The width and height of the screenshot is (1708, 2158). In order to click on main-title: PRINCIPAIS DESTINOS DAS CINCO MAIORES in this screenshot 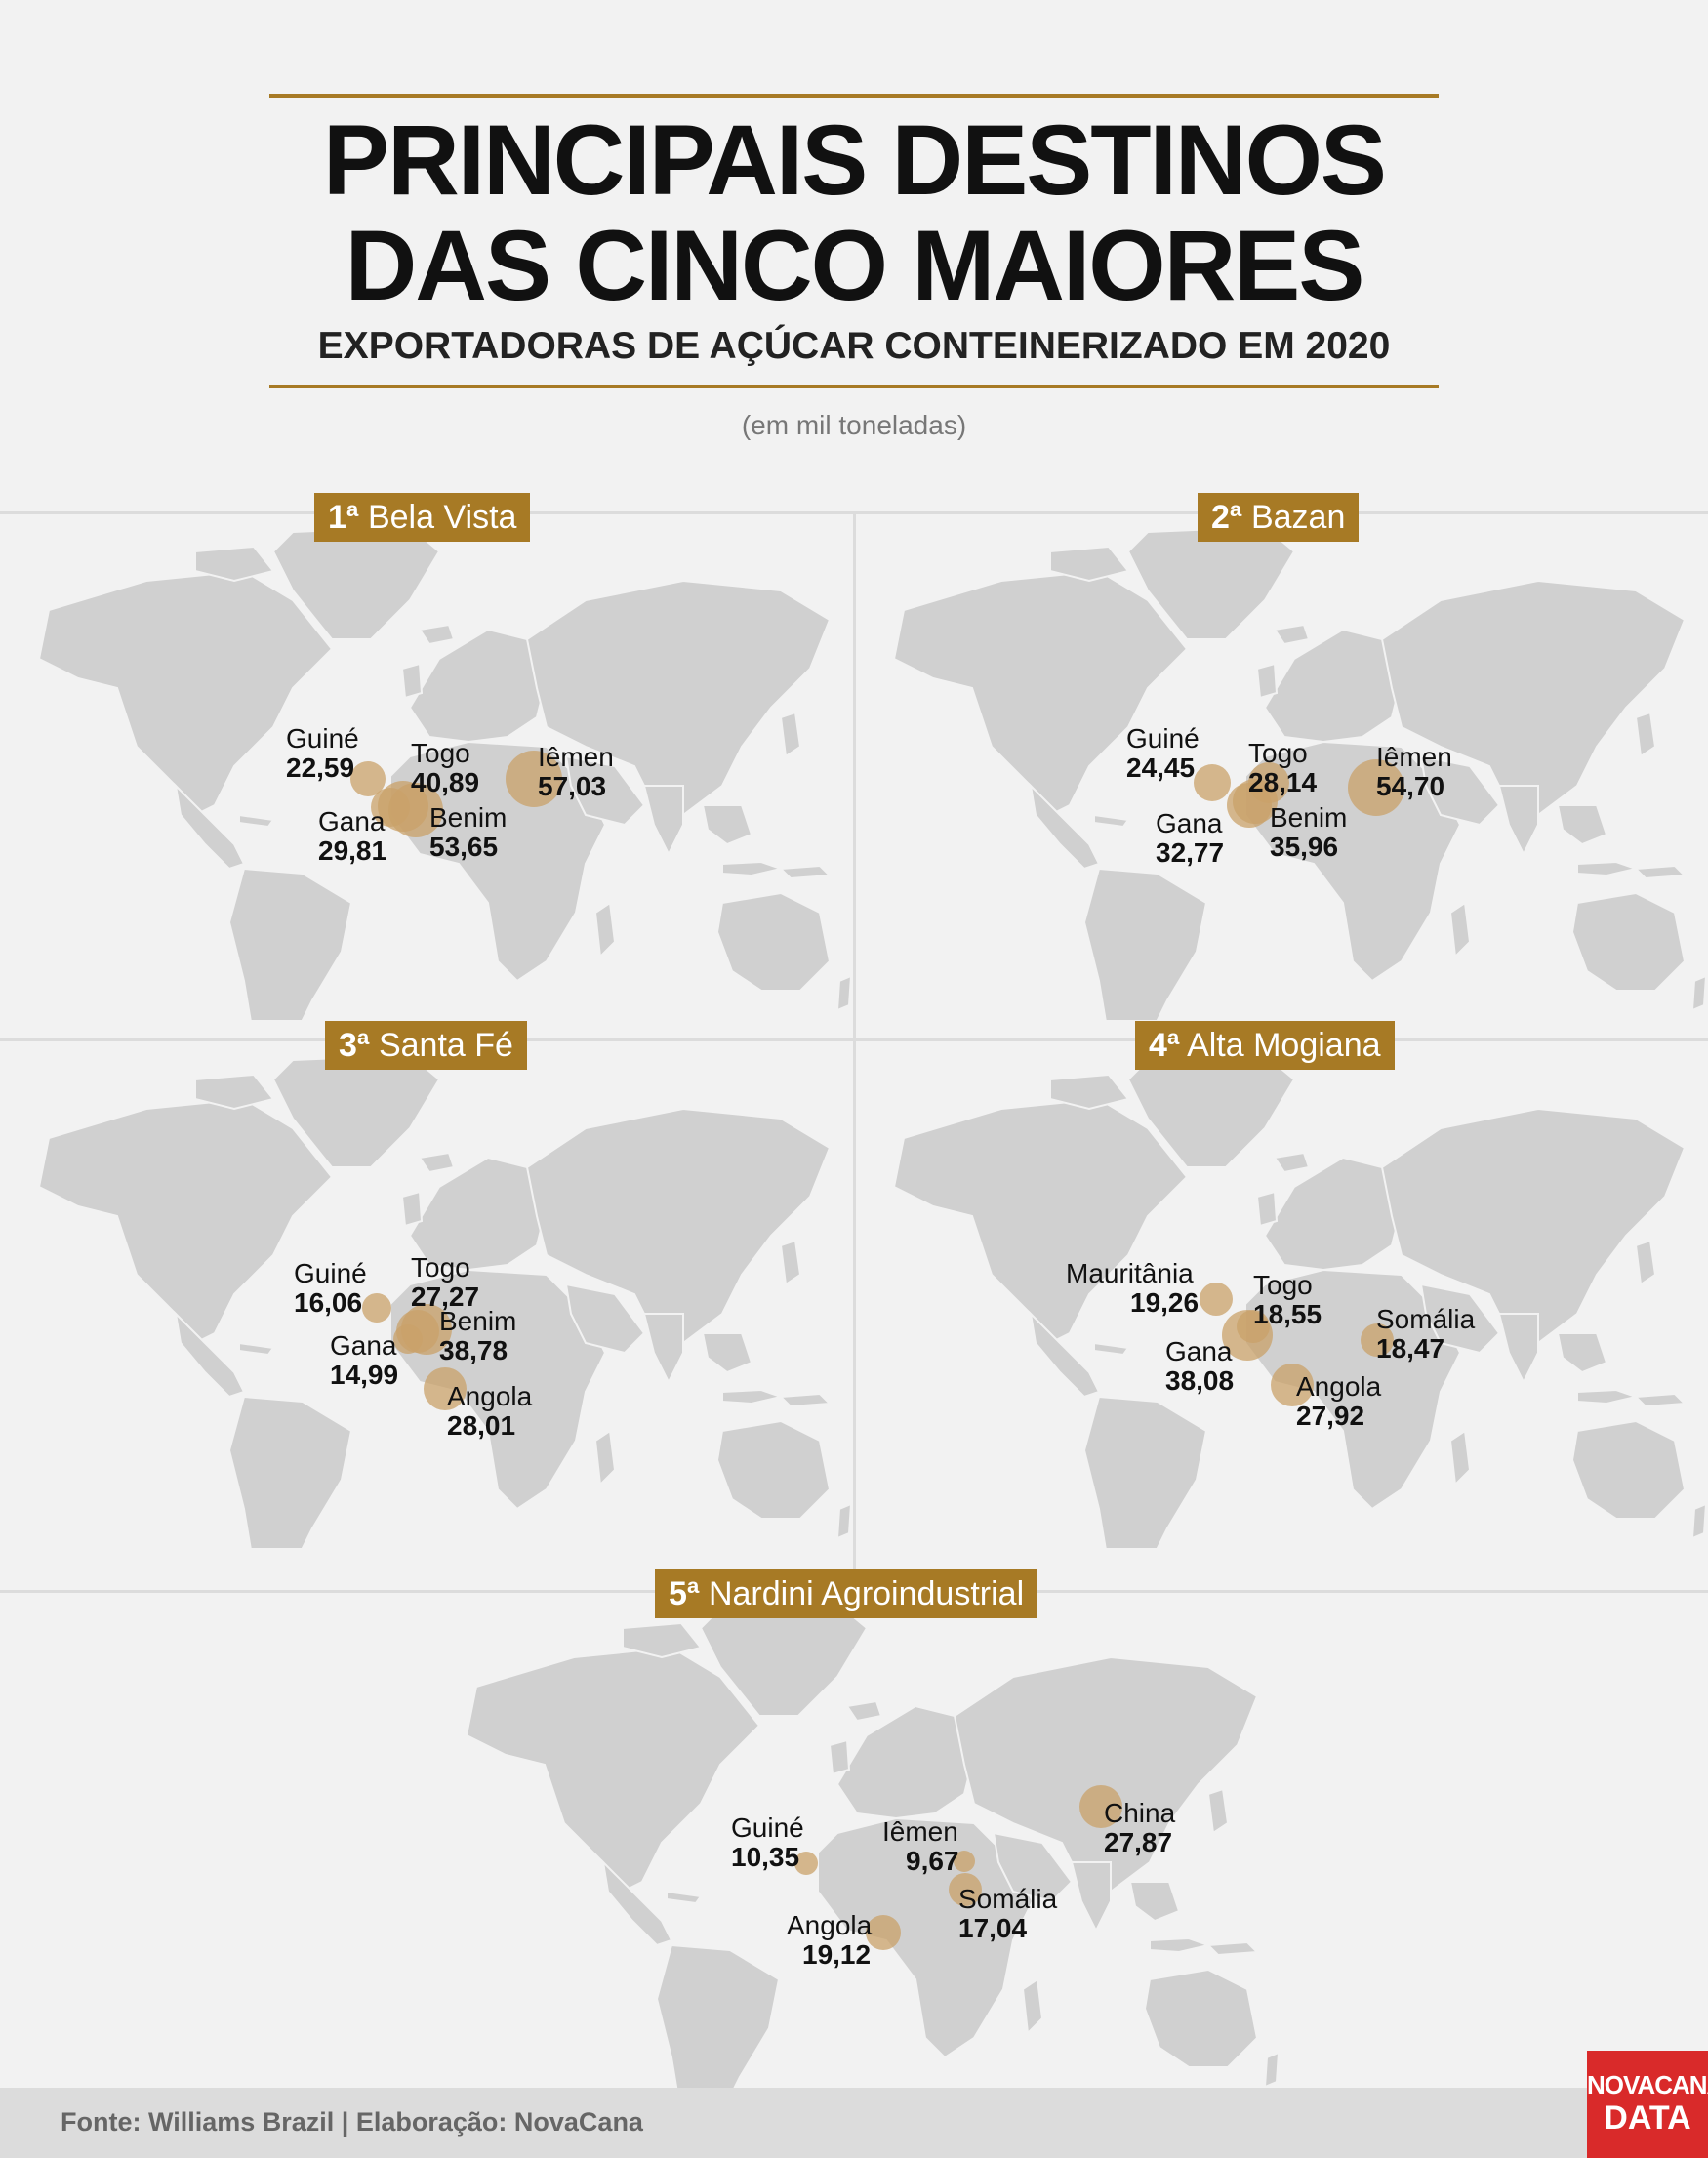, I will do `click(854, 212)`.